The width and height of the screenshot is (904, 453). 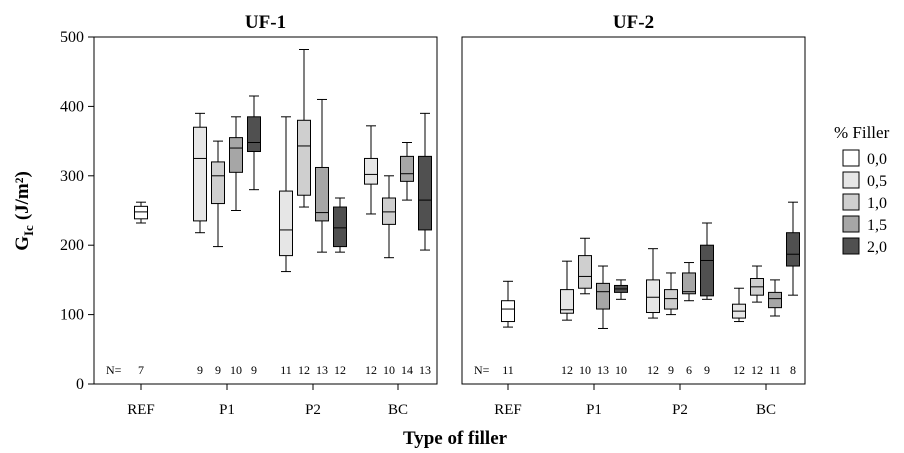 I want to click on n-count-label: 6, so click(x=689, y=370).